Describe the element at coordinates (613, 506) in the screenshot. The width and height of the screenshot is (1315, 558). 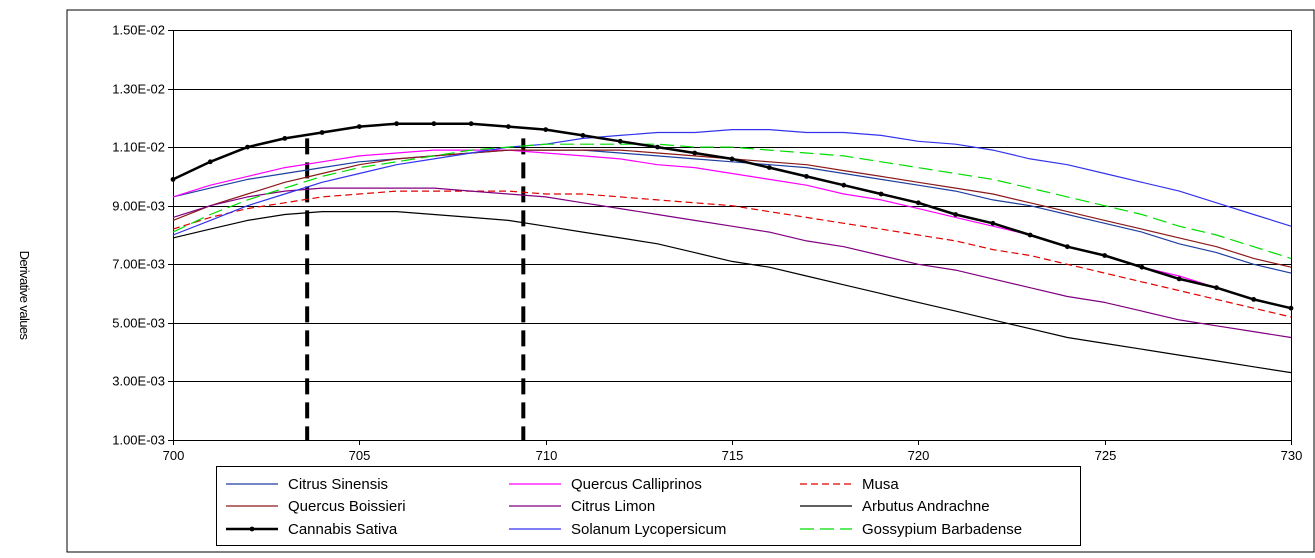
I see `legend-label: Citrus Limon` at that location.